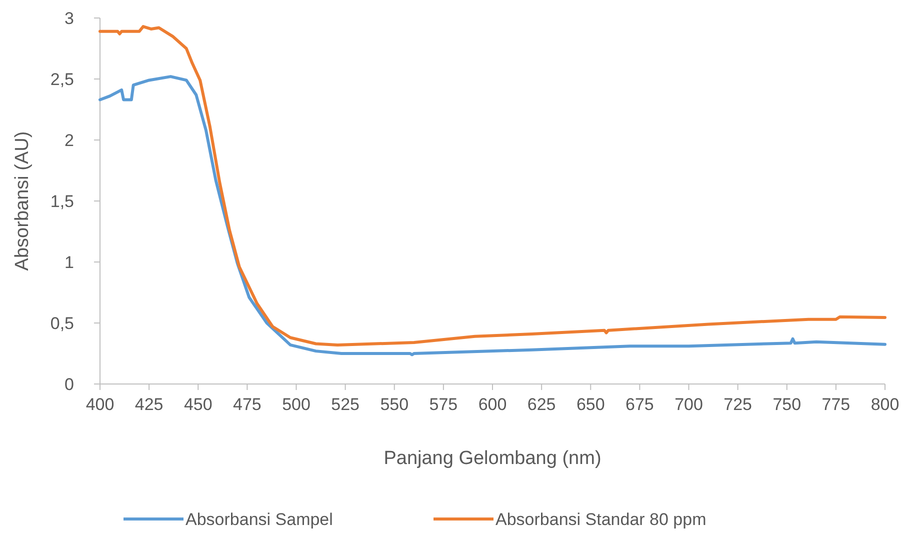 The width and height of the screenshot is (907, 539). What do you see at coordinates (296, 404) in the screenshot?
I see `x-tick-label: 500` at bounding box center [296, 404].